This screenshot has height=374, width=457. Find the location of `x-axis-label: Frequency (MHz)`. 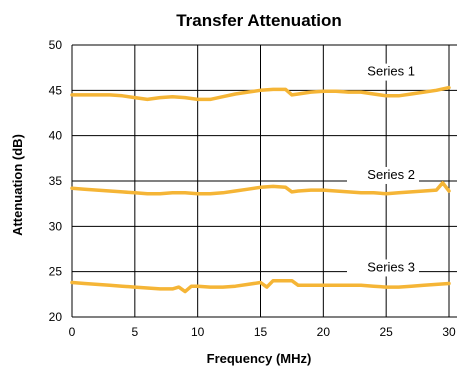

x-axis-label: Frequency (MHz) is located at coordinates (259, 358).